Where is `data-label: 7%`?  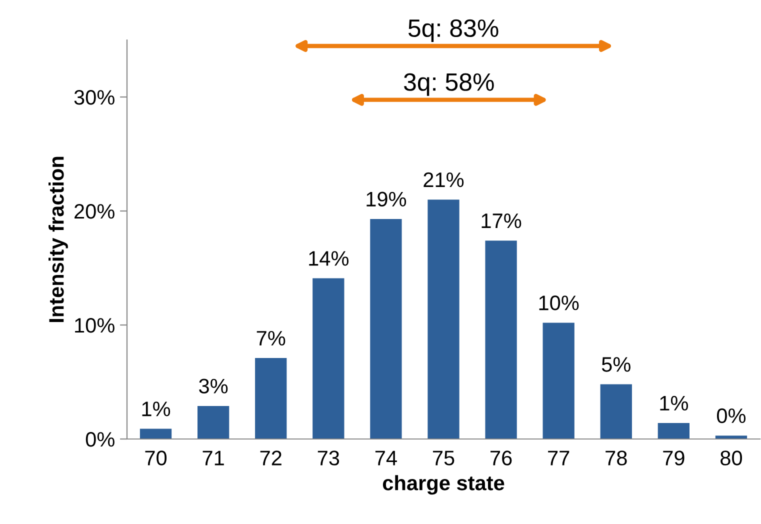
data-label: 7% is located at coordinates (271, 338).